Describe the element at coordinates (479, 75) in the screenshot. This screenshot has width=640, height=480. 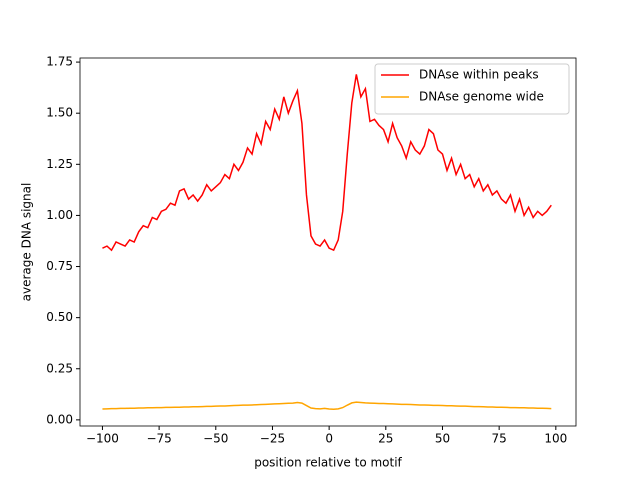
I see `legend-label: DNAse within peaks` at that location.